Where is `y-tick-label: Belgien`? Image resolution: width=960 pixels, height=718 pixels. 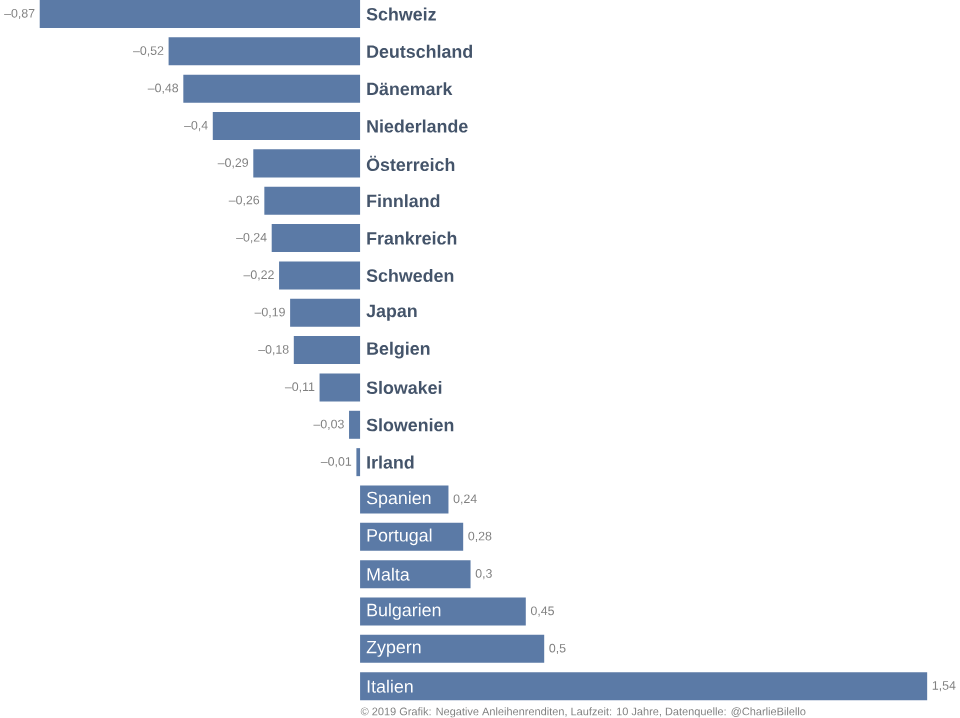
y-tick-label: Belgien is located at coordinates (398, 350).